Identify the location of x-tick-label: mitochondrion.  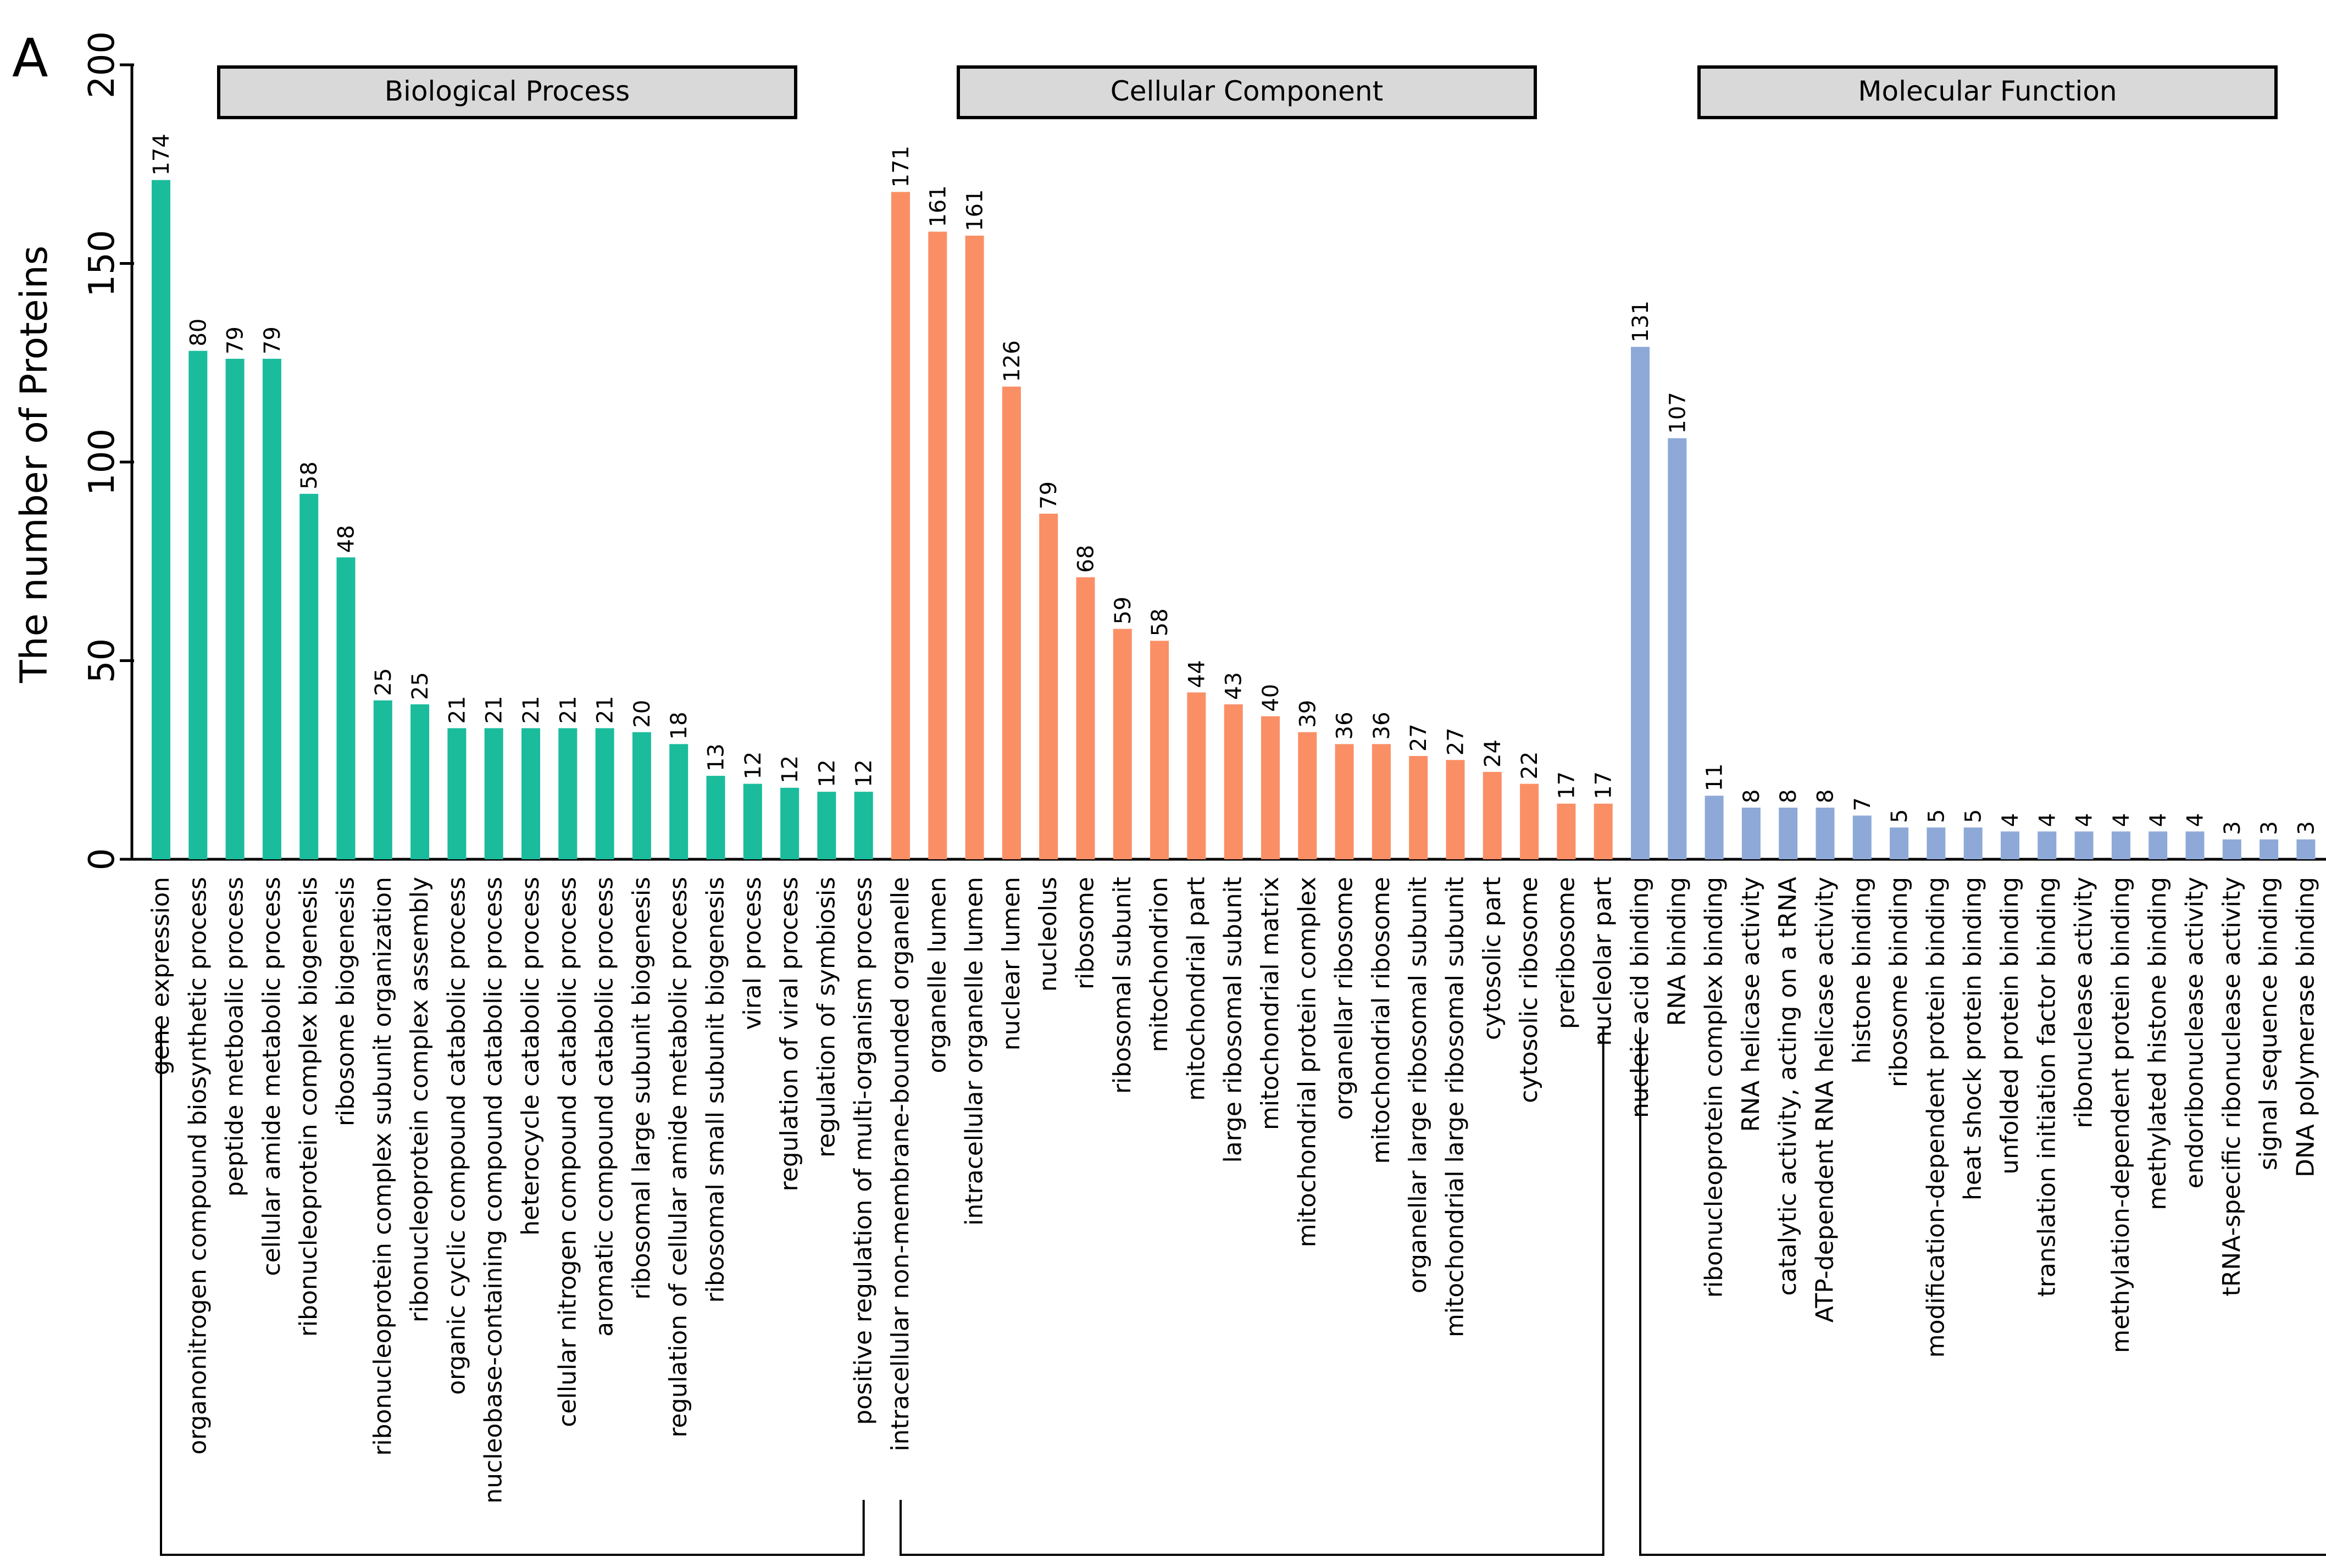
(1159, 964).